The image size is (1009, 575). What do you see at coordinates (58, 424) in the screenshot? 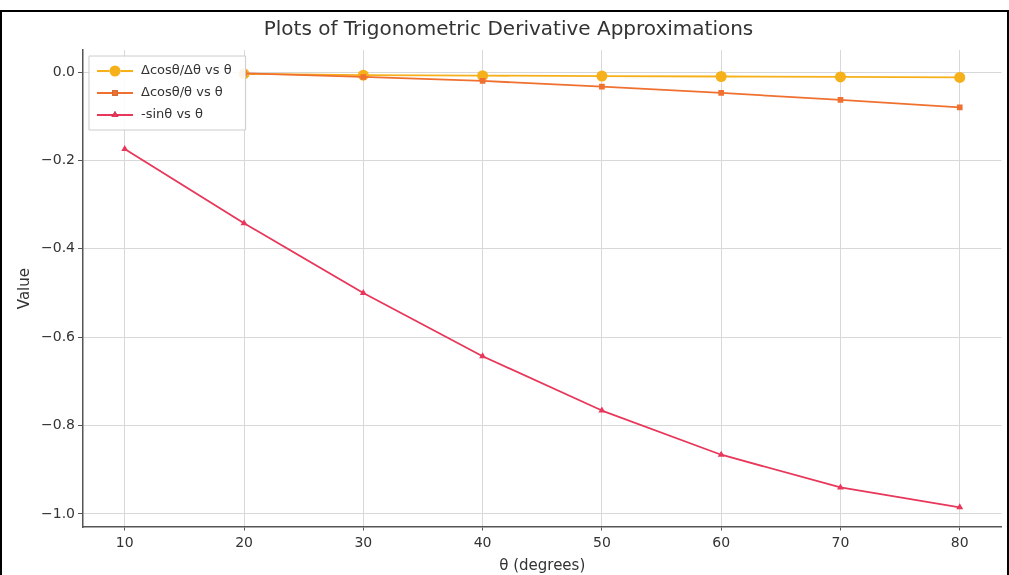
I see `y-tick-label: −0.8` at bounding box center [58, 424].